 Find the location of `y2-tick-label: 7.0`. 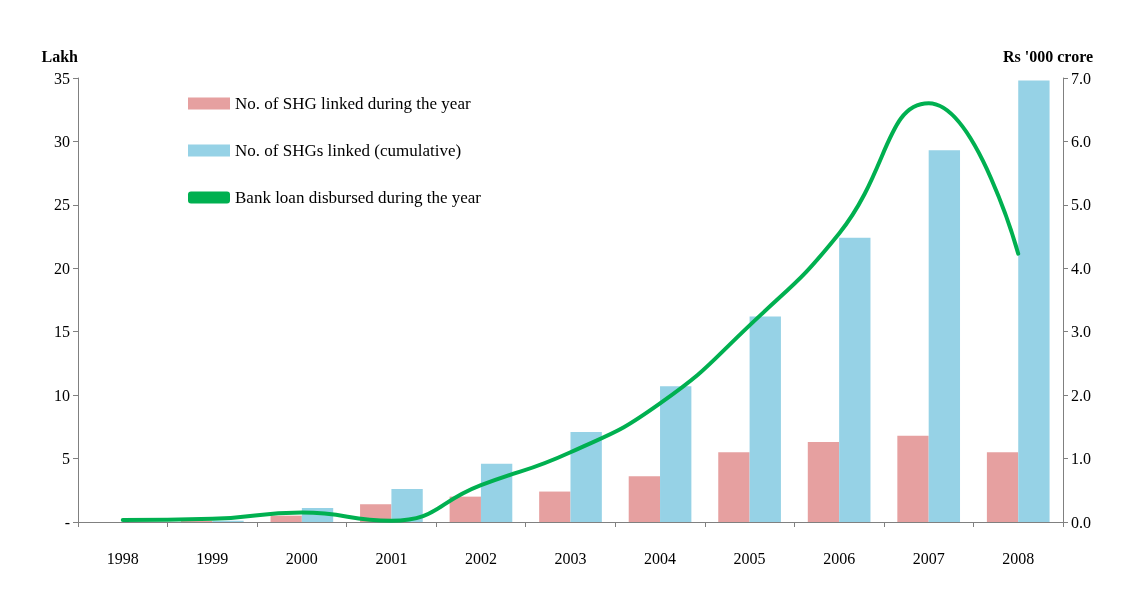

y2-tick-label: 7.0 is located at coordinates (1081, 78).